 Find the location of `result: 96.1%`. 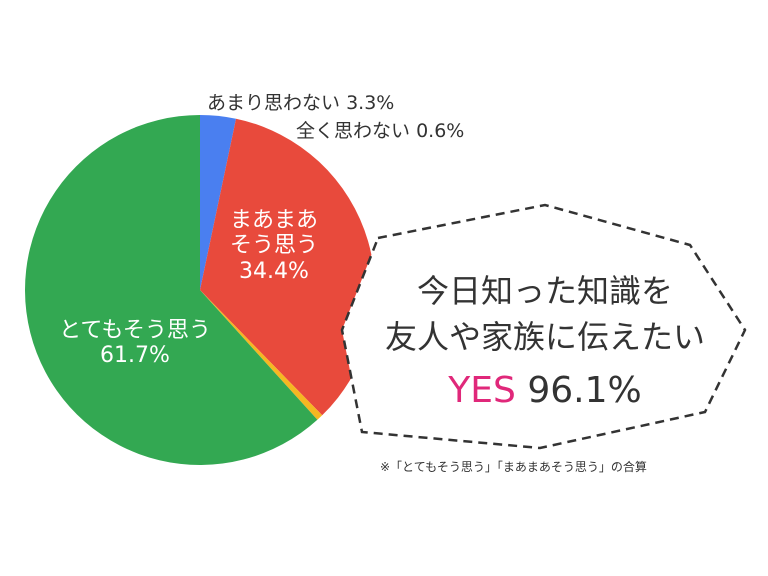

result: 96.1% is located at coordinates (584, 390).